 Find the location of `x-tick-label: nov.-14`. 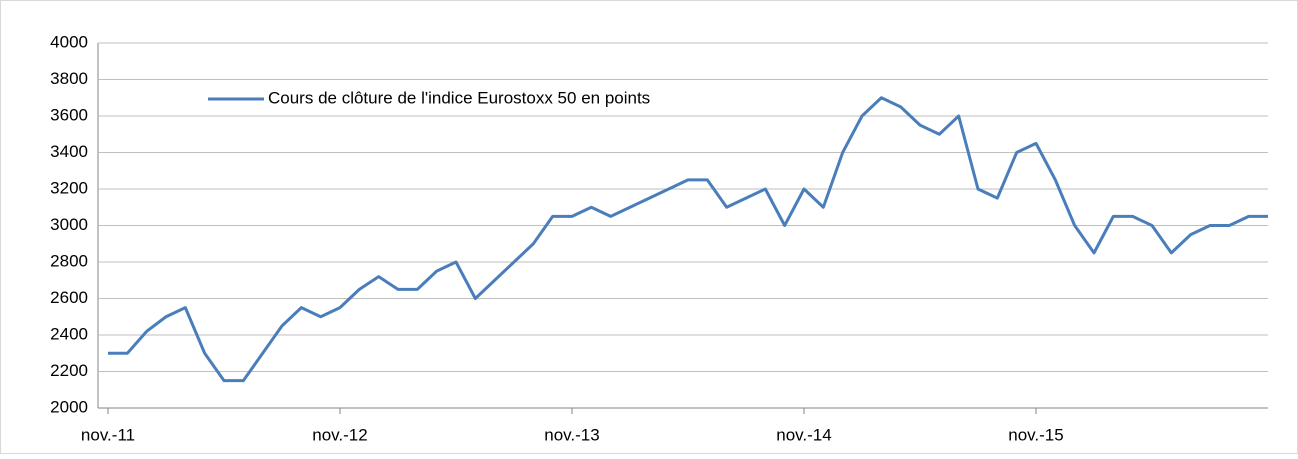

x-tick-label: nov.-14 is located at coordinates (803, 434).